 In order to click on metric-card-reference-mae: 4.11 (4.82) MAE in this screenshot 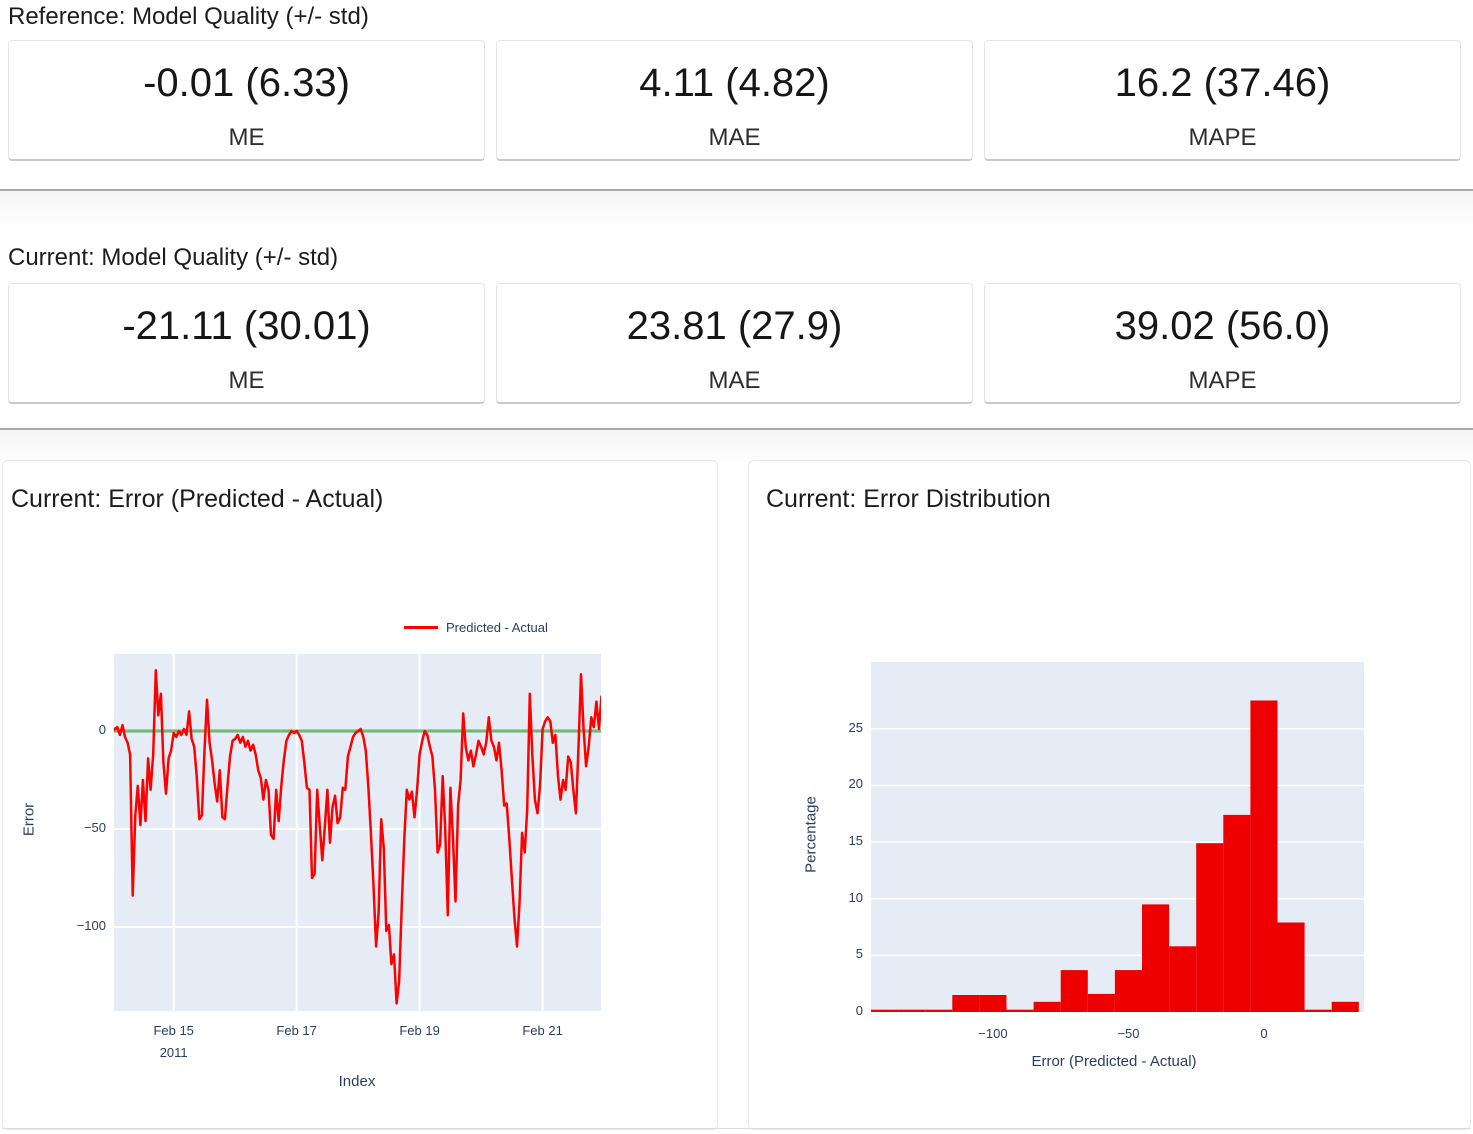, I will do `click(734, 100)`.